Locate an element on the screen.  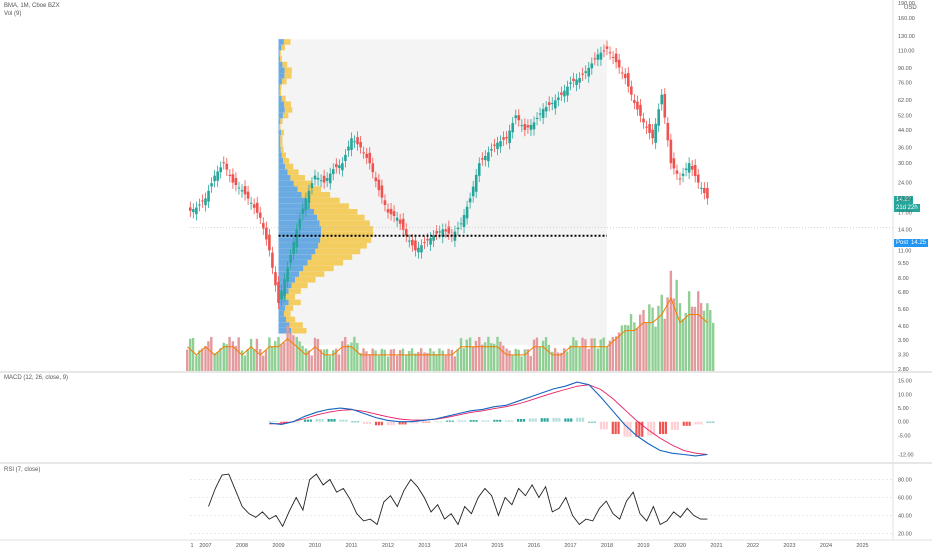
price-axis-tick: 5.60 is located at coordinates (903, 310).